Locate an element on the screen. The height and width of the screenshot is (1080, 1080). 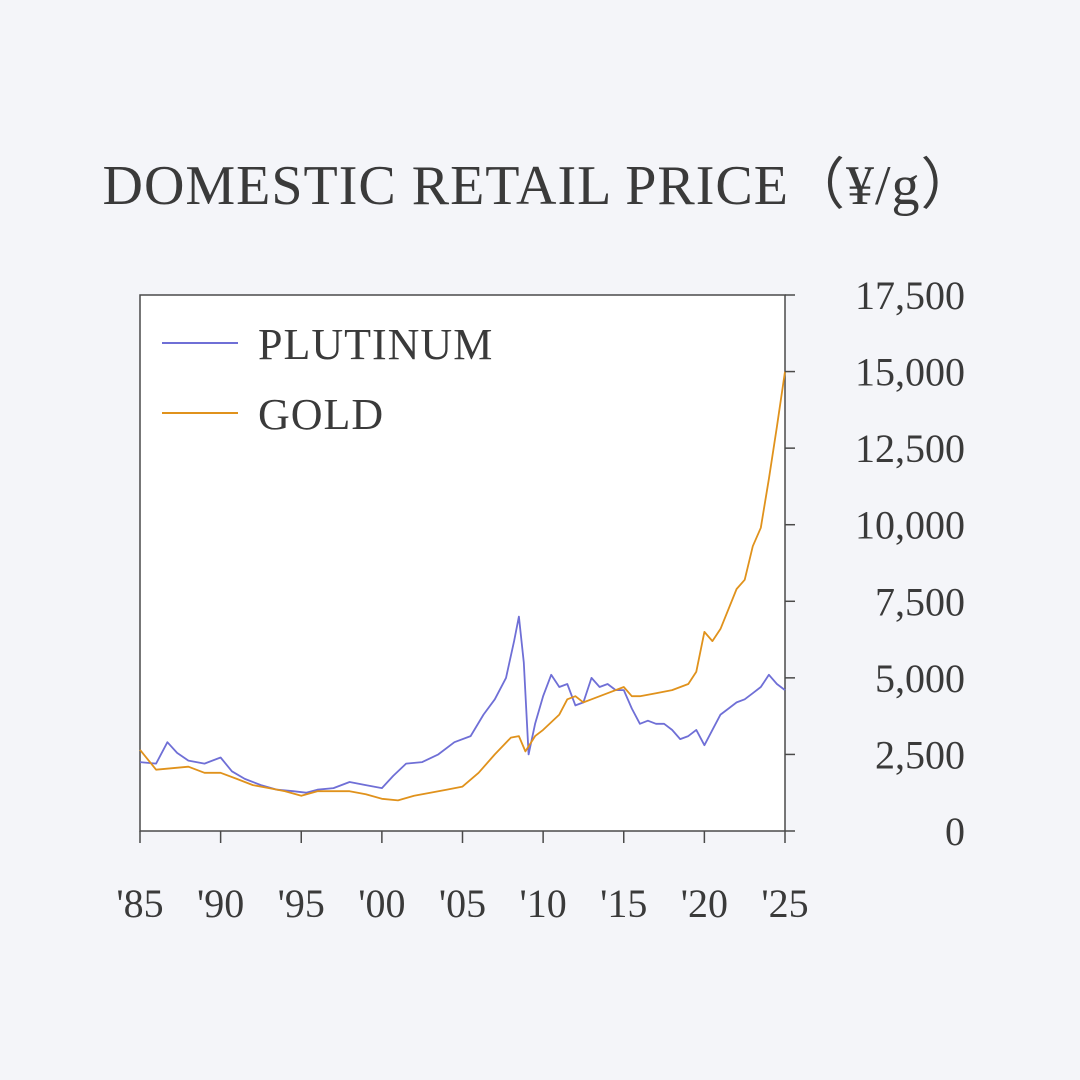
x-tick-label: '95 is located at coordinates (301, 903).